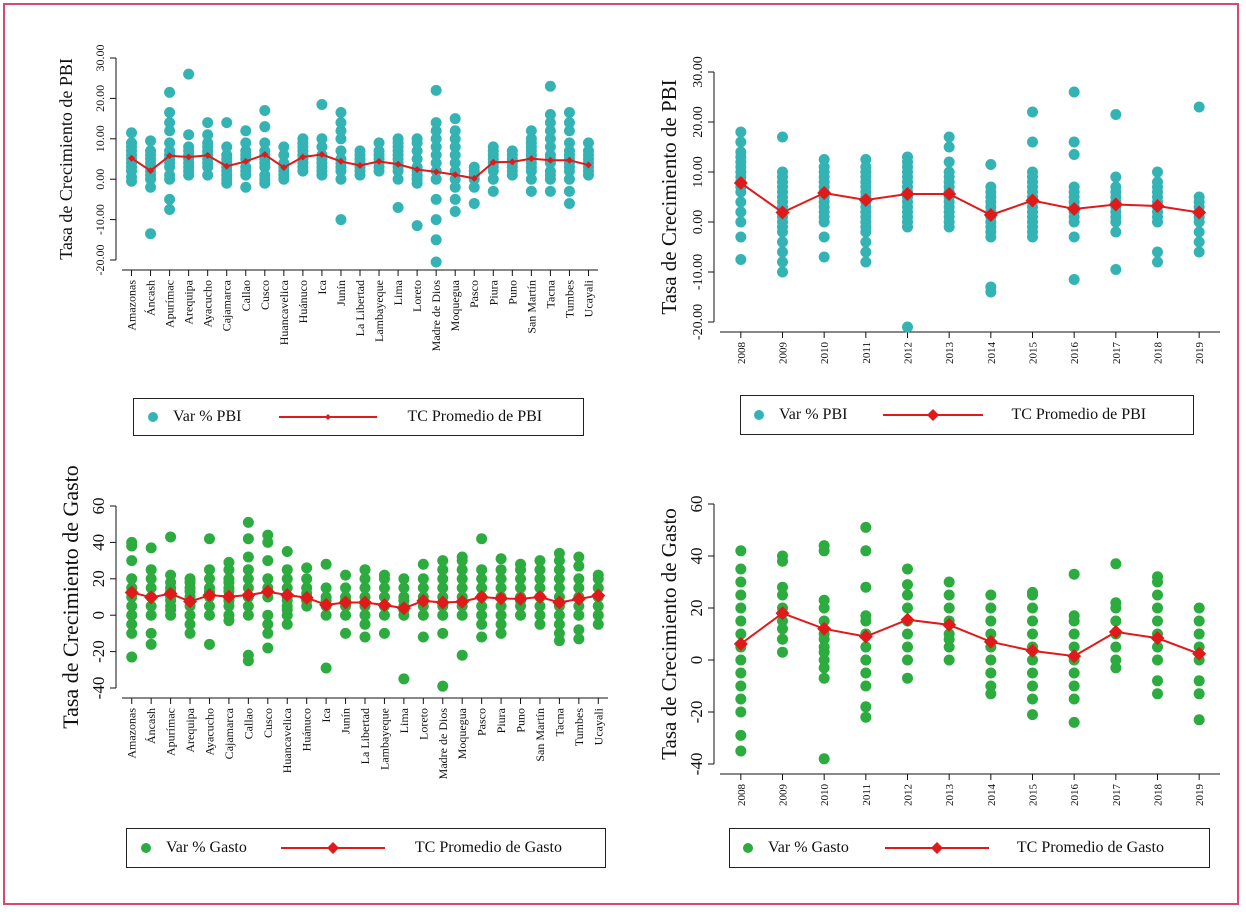 The image size is (1246, 912). I want to click on x-tick-label: Apurímac, so click(170, 304).